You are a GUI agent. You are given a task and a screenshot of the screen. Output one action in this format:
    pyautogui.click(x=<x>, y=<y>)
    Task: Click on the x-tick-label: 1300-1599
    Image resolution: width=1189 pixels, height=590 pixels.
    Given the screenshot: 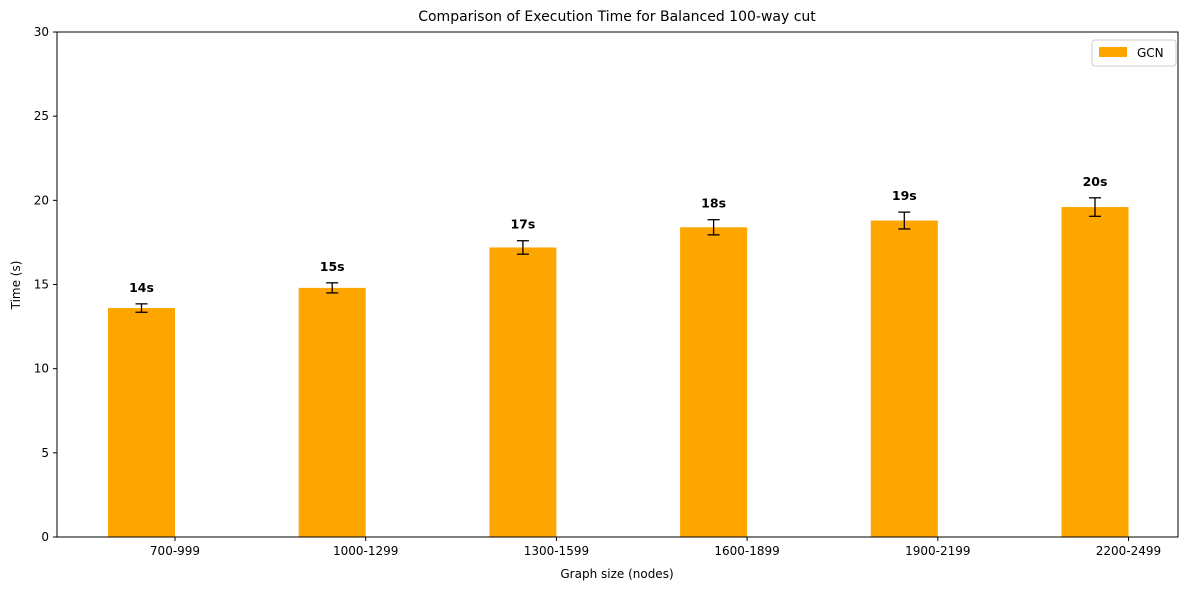 What is the action you would take?
    pyautogui.click(x=556, y=551)
    